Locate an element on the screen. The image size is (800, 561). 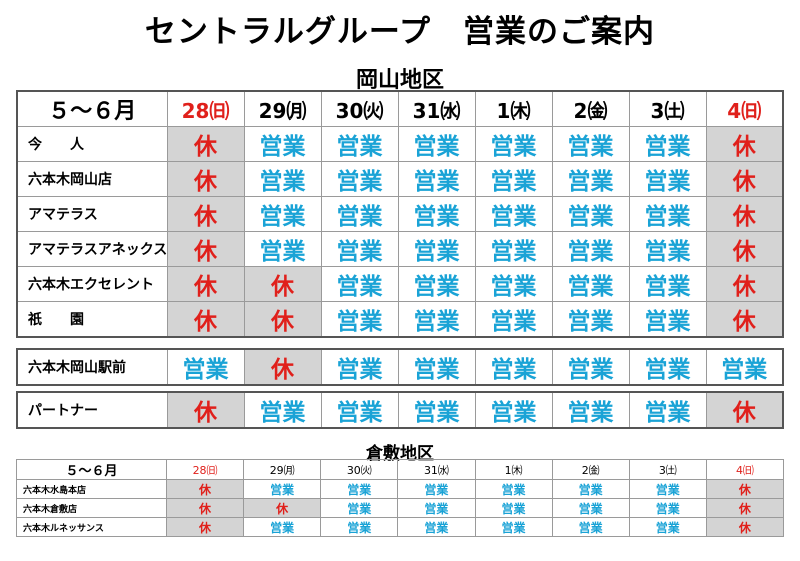
store-row: アマテラスアネックス休営業 営業 営業 営業 営業 営業休 is located at coordinates (400, 249).